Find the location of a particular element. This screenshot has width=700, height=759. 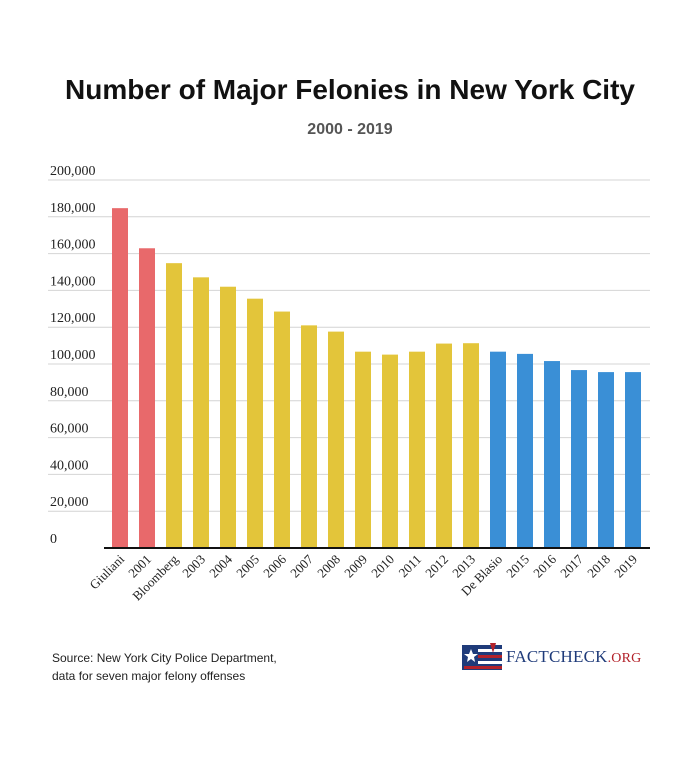

y-tick-label: 0 is located at coordinates (53, 539).